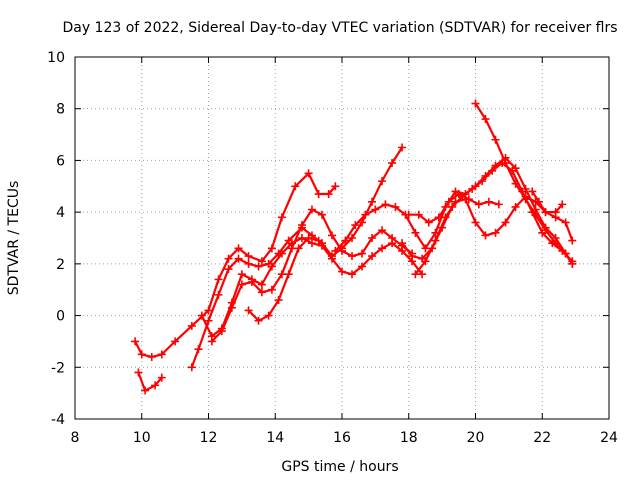 The width and height of the screenshot is (640, 480). Describe the element at coordinates (58, 368) in the screenshot. I see `y-tick-label: -2` at that location.